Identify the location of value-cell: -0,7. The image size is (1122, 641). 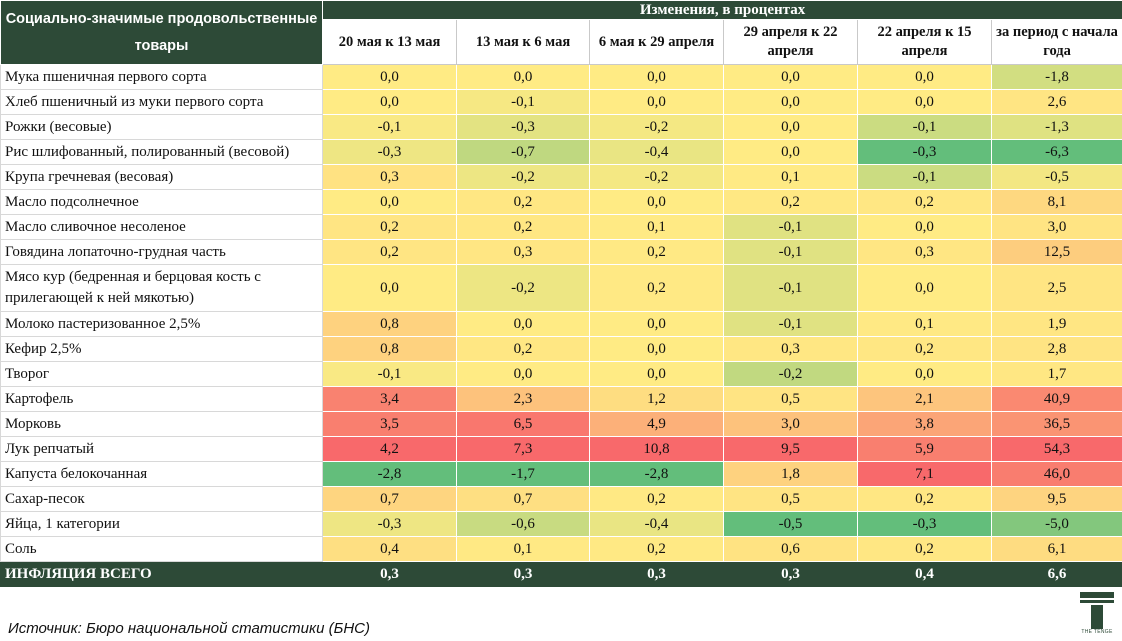
(523, 152).